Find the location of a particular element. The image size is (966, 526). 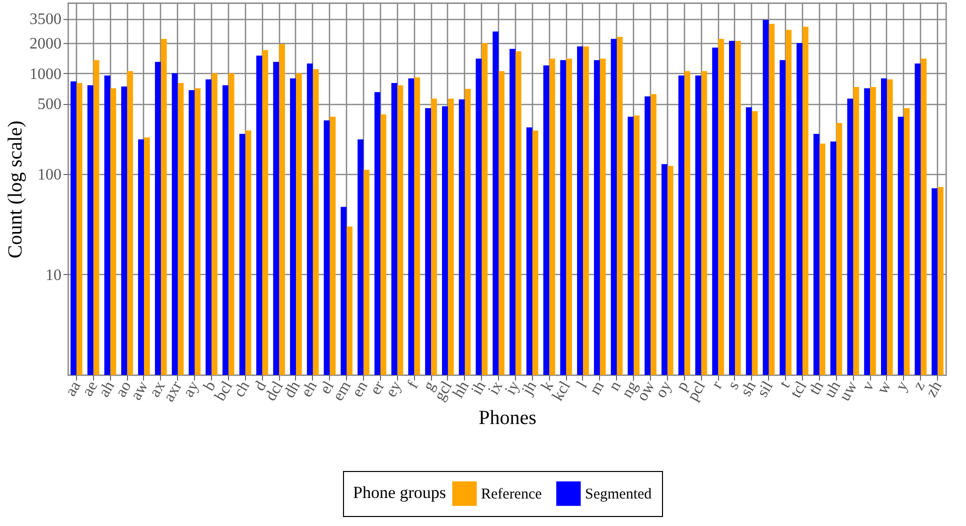

x-tick-label: g is located at coordinates (429, 386).